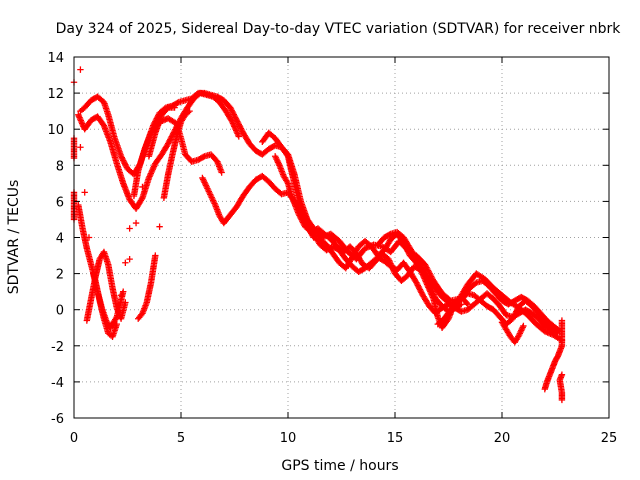 This screenshot has height=480, width=640. I want to click on y-tick-label: -6, so click(57, 419).